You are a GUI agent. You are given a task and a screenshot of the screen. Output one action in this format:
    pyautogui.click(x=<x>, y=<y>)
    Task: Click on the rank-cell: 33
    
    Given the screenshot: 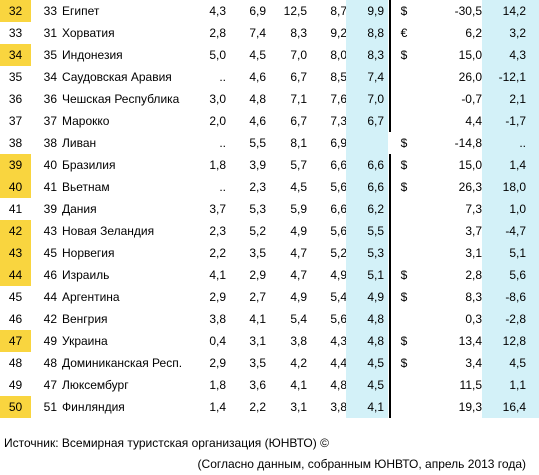 What is the action you would take?
    pyautogui.click(x=15, y=33)
    